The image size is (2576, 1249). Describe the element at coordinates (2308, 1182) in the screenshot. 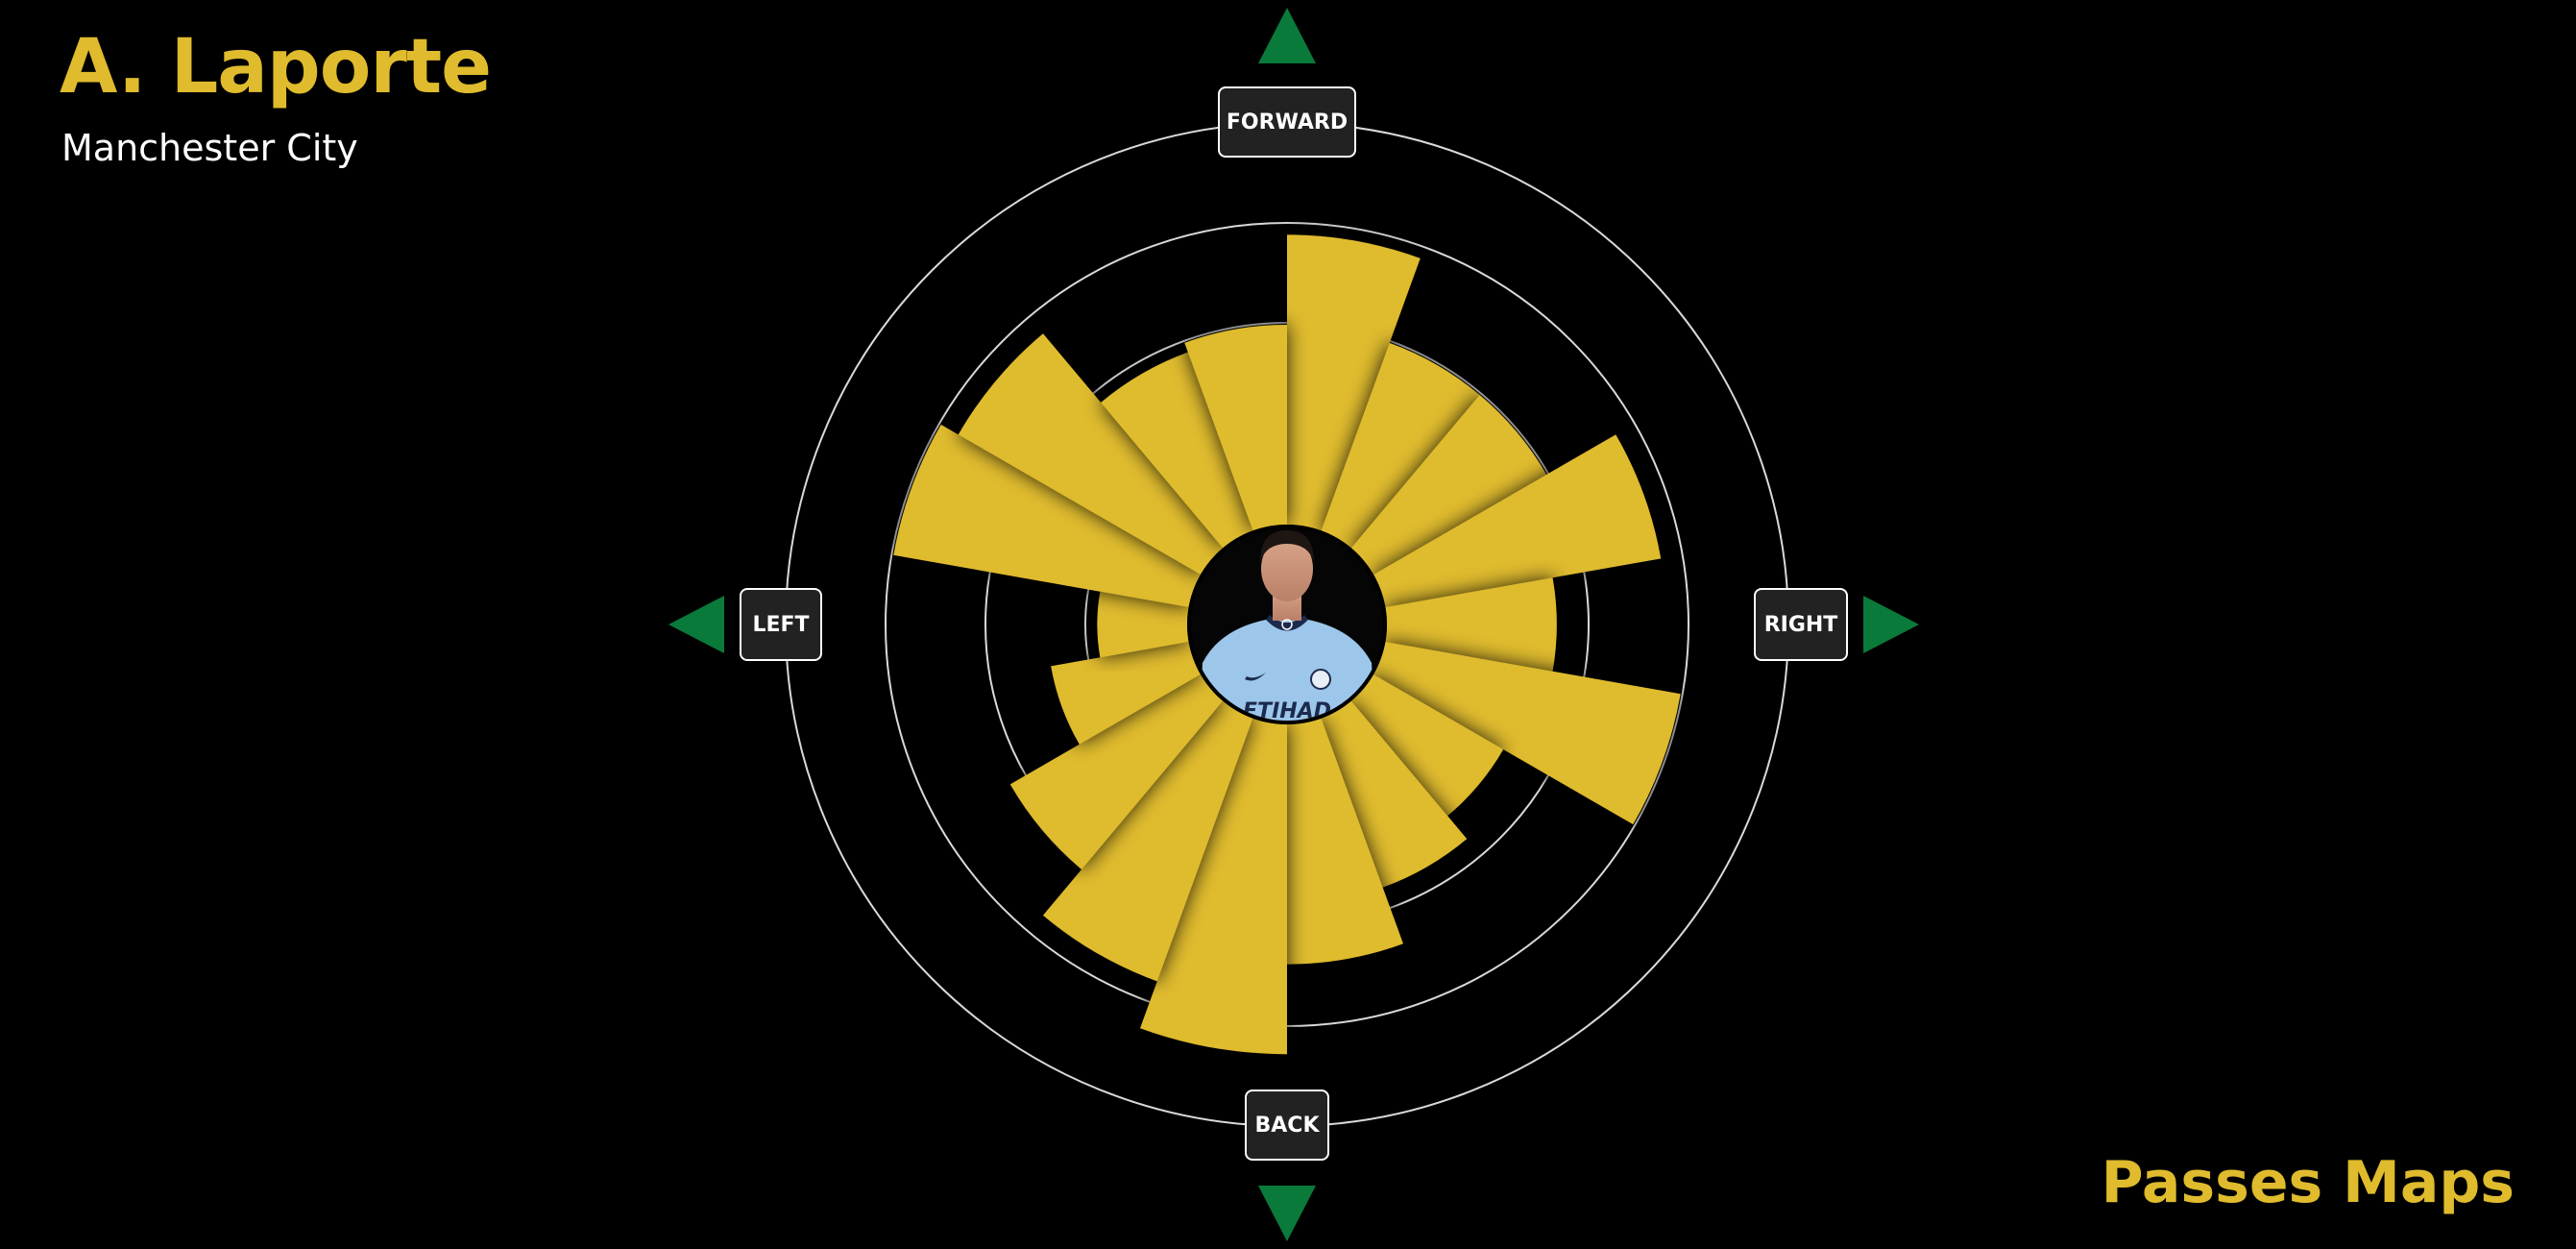

I see `chart-title: Passes Maps` at that location.